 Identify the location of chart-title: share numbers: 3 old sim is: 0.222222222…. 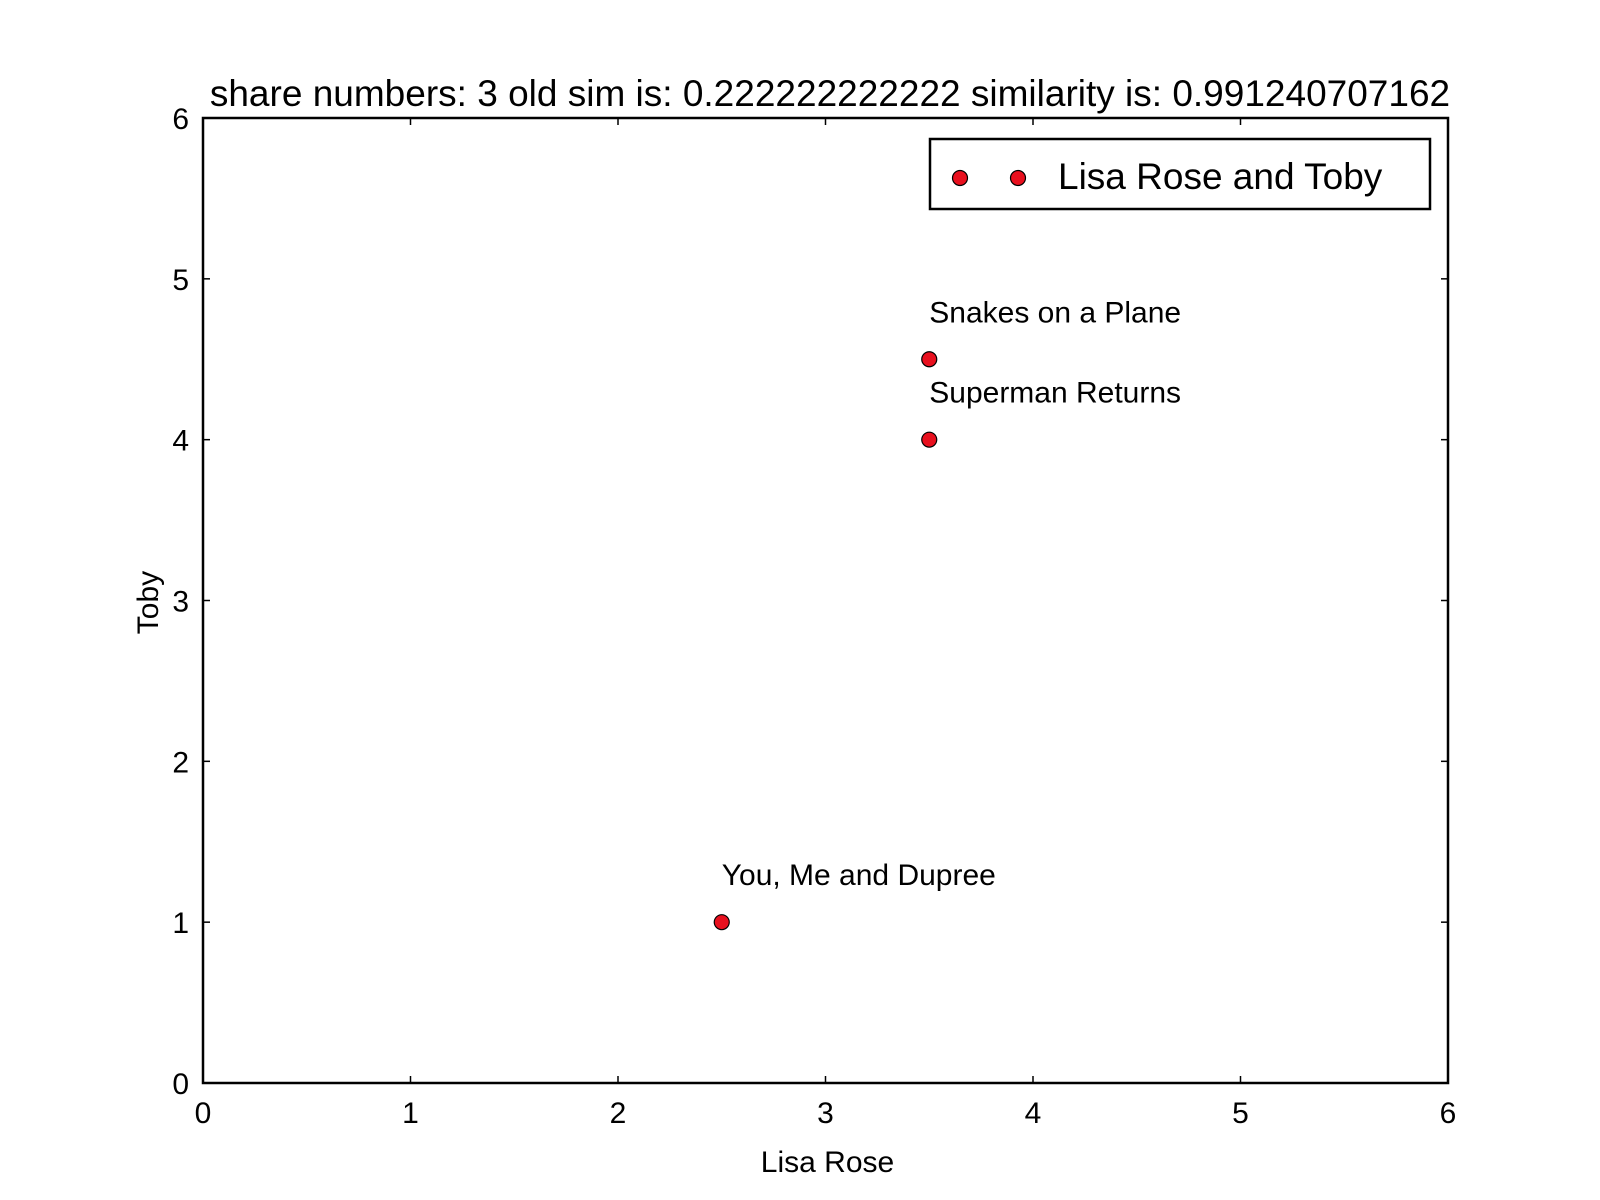
(830, 93).